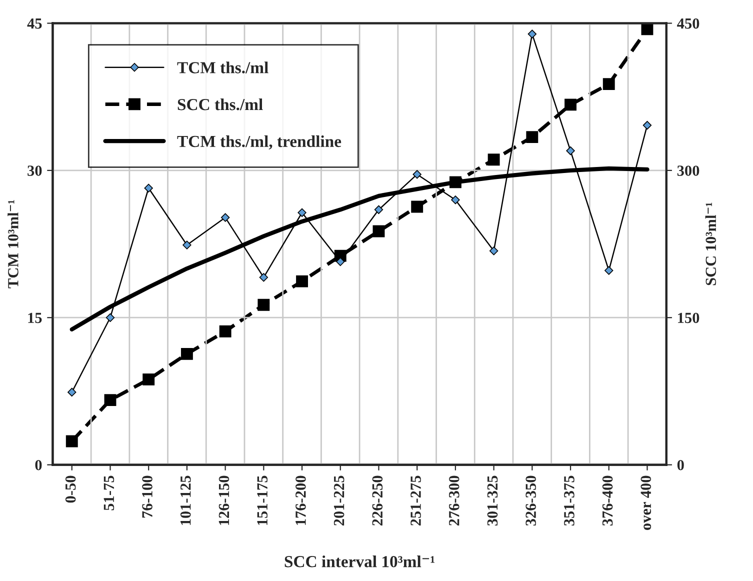 This screenshot has width=753, height=581. Describe the element at coordinates (147, 497) in the screenshot. I see `x-tick-label: 76-100` at that location.